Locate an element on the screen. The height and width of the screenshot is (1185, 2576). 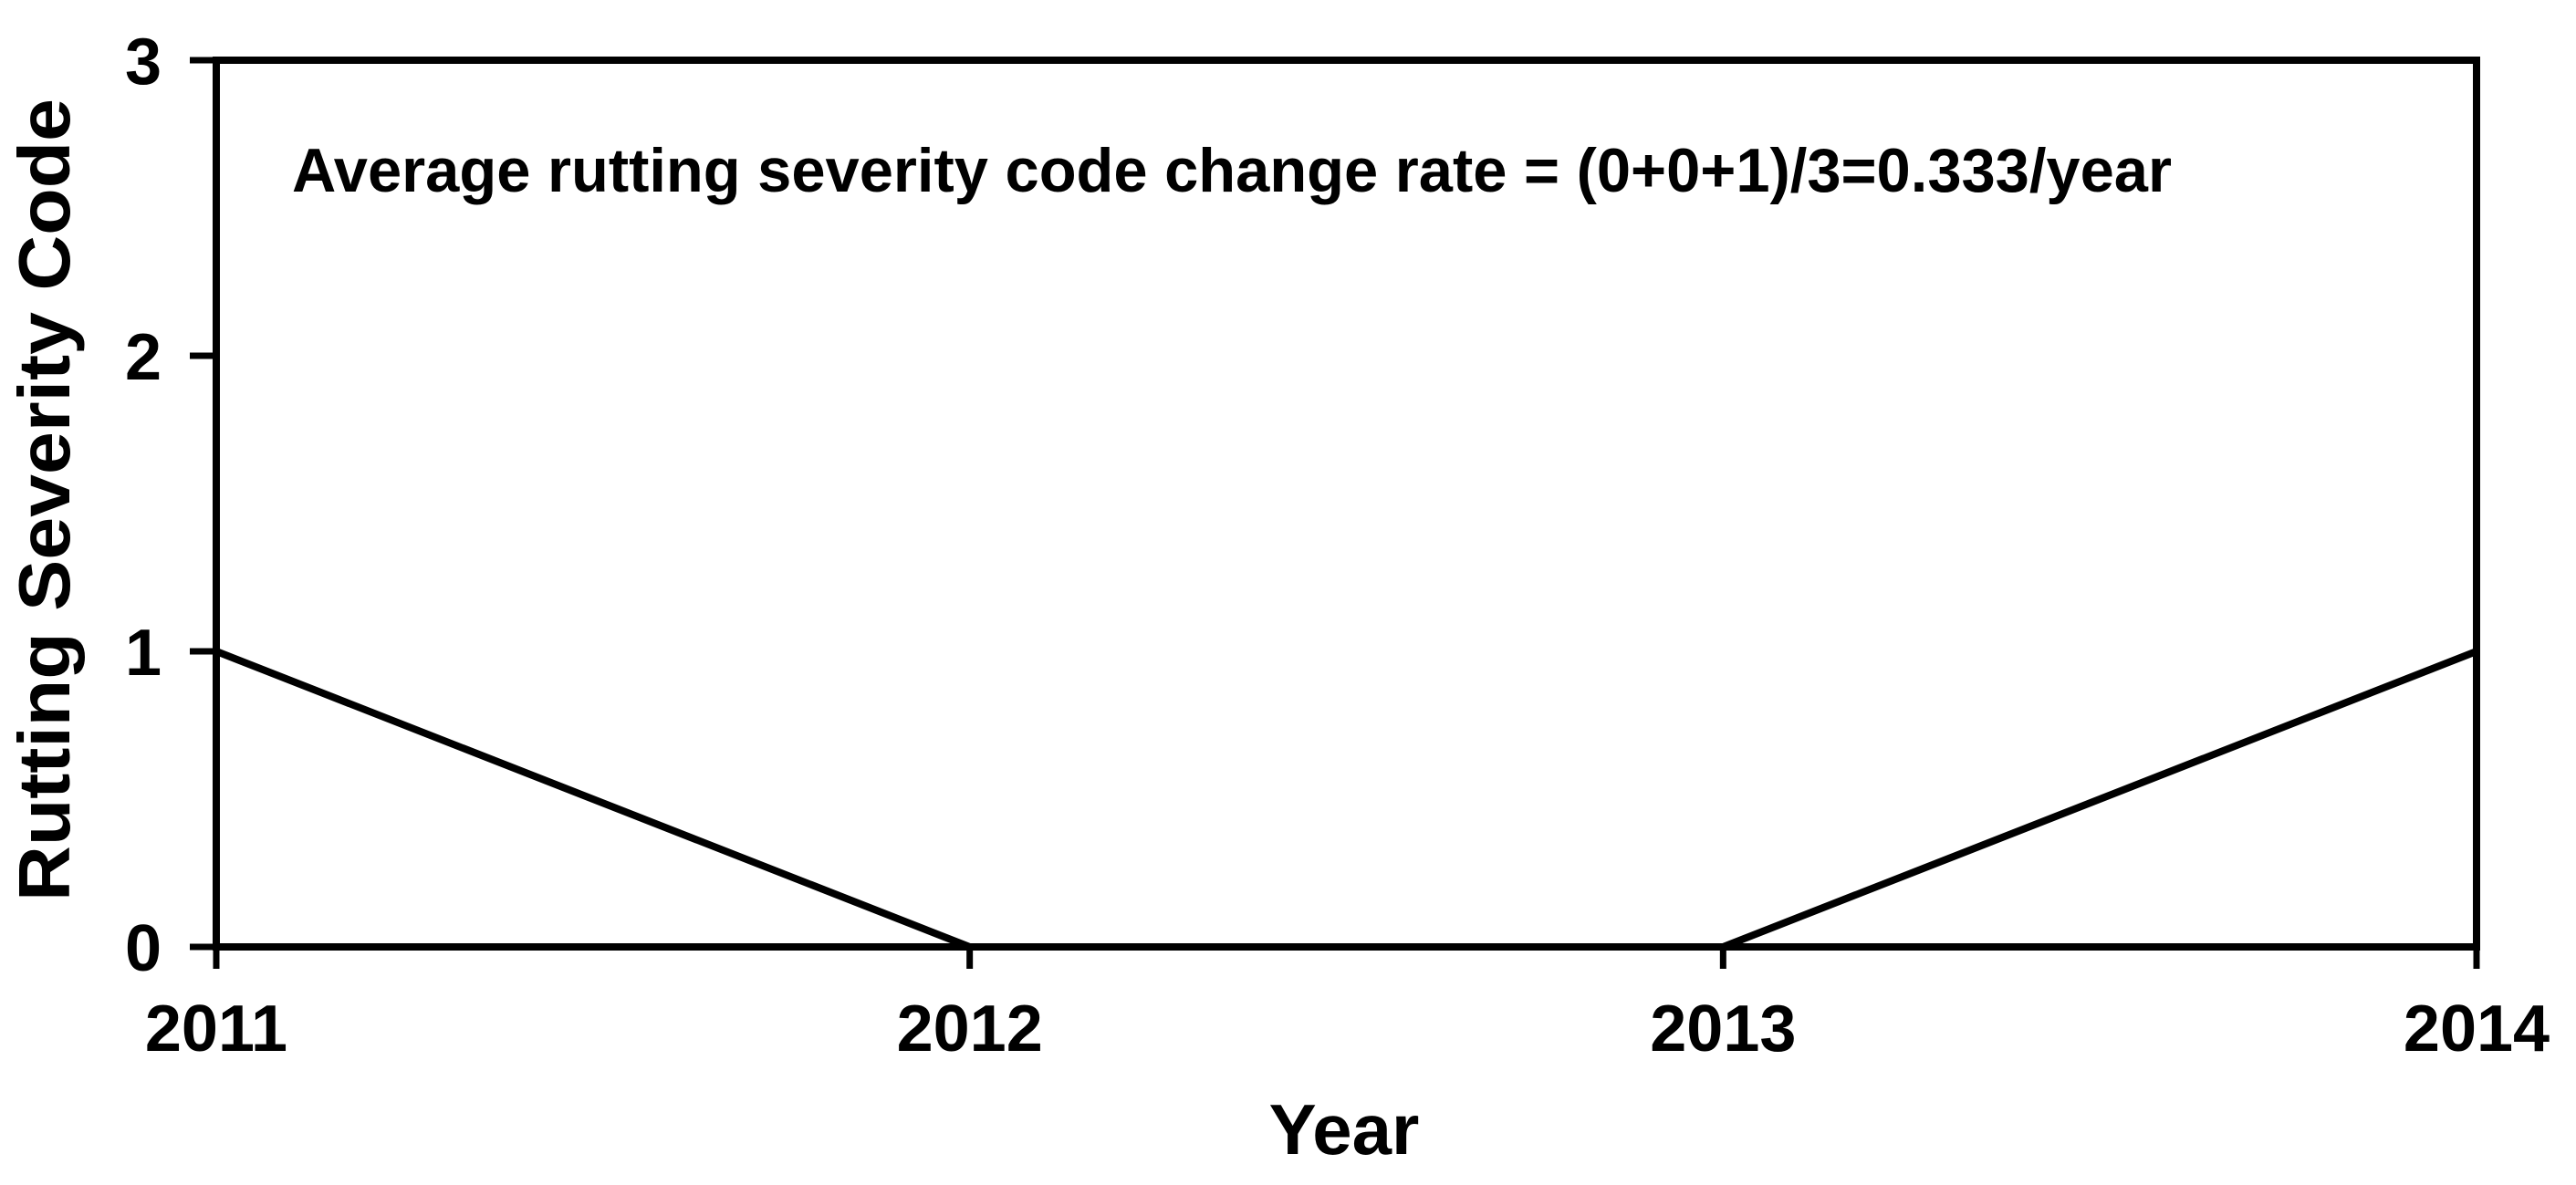
x-tick-label: 2014 is located at coordinates (2477, 1029).